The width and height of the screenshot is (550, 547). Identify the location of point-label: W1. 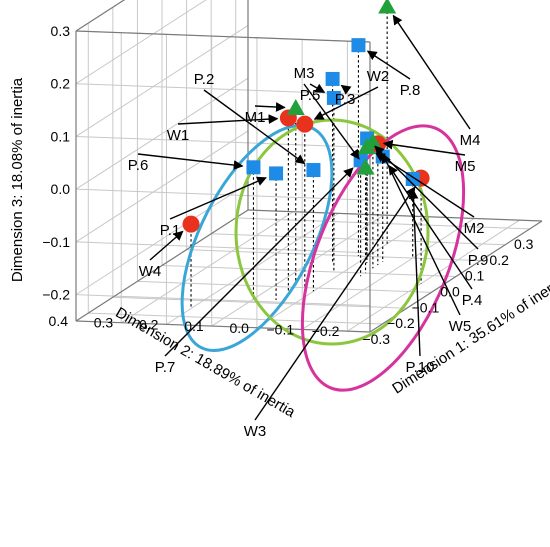
(178, 135).